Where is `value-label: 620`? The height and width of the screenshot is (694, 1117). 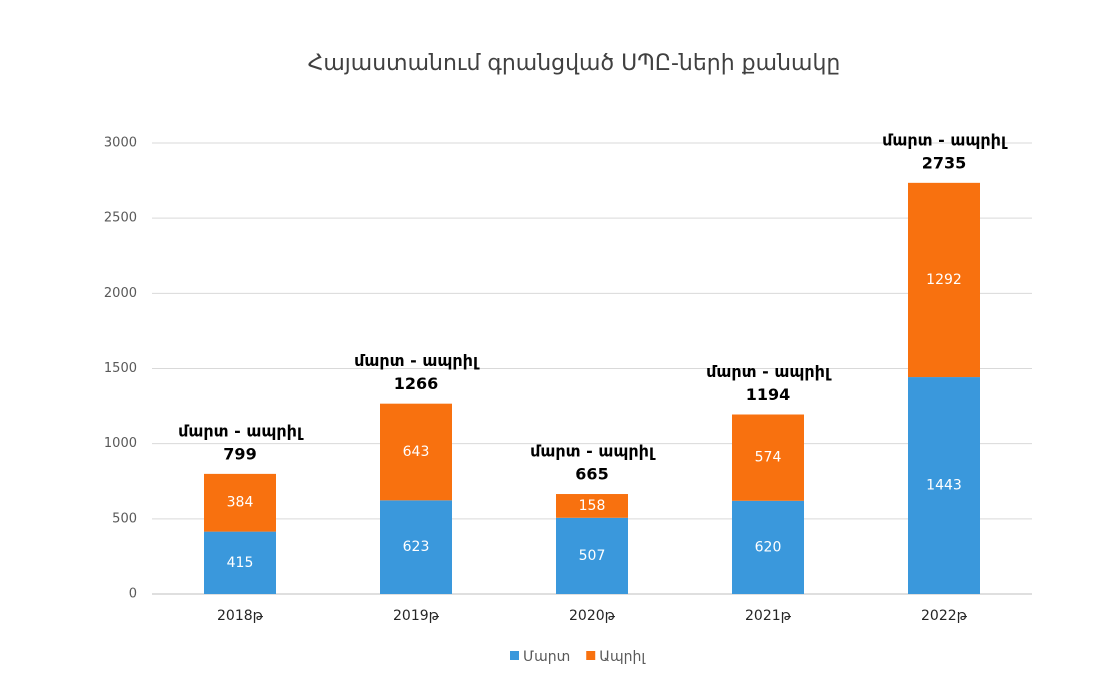
value-label: 620 is located at coordinates (768, 547).